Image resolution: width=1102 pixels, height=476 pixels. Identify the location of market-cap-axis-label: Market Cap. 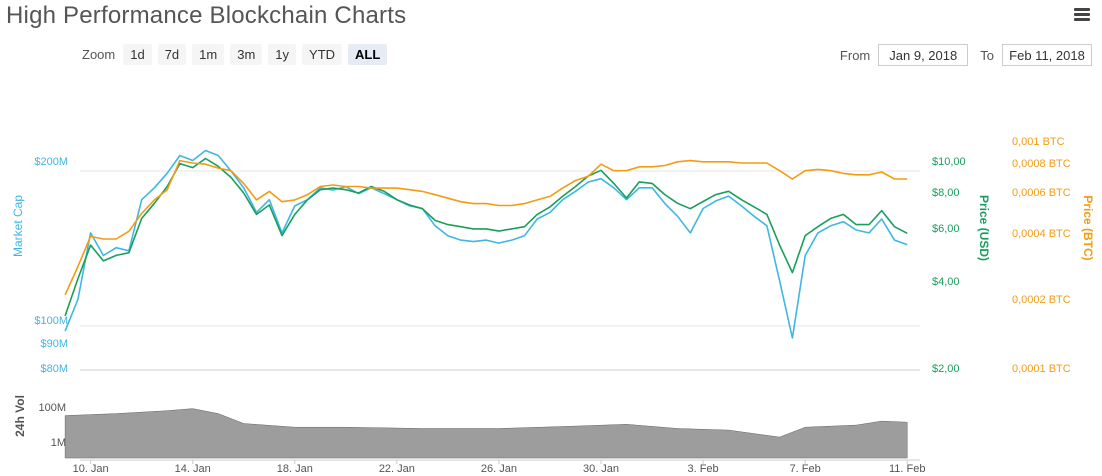
(18, 226).